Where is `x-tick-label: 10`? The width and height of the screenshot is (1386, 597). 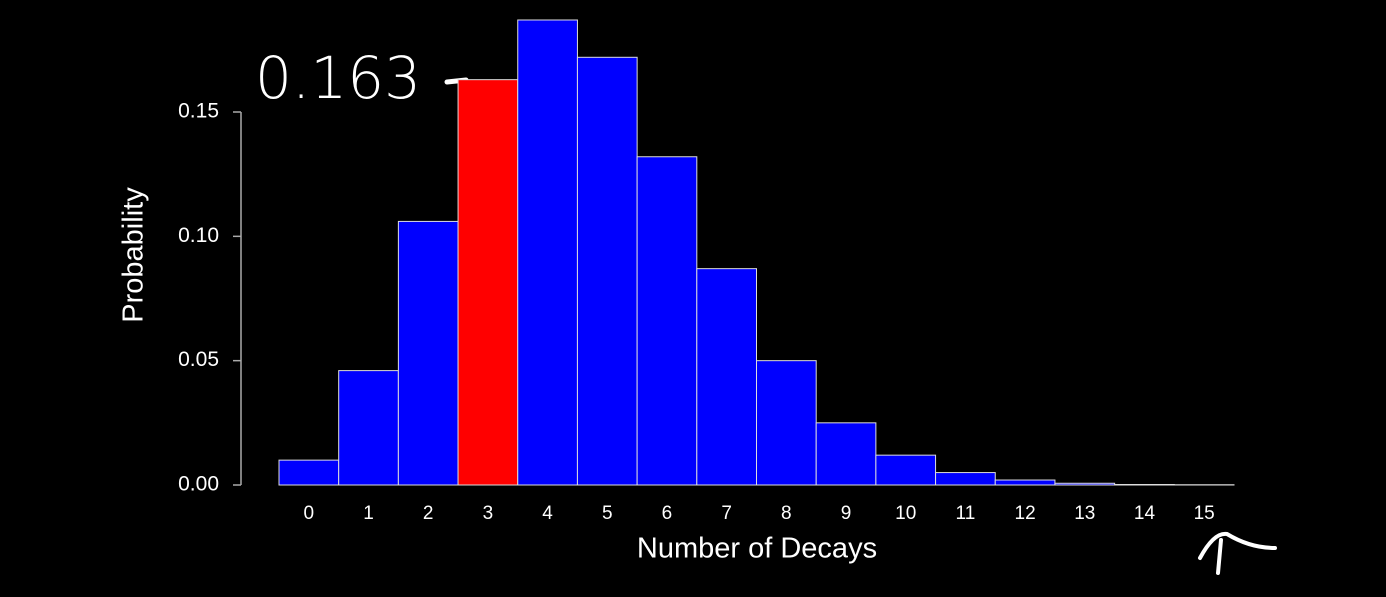 x-tick-label: 10 is located at coordinates (905, 513).